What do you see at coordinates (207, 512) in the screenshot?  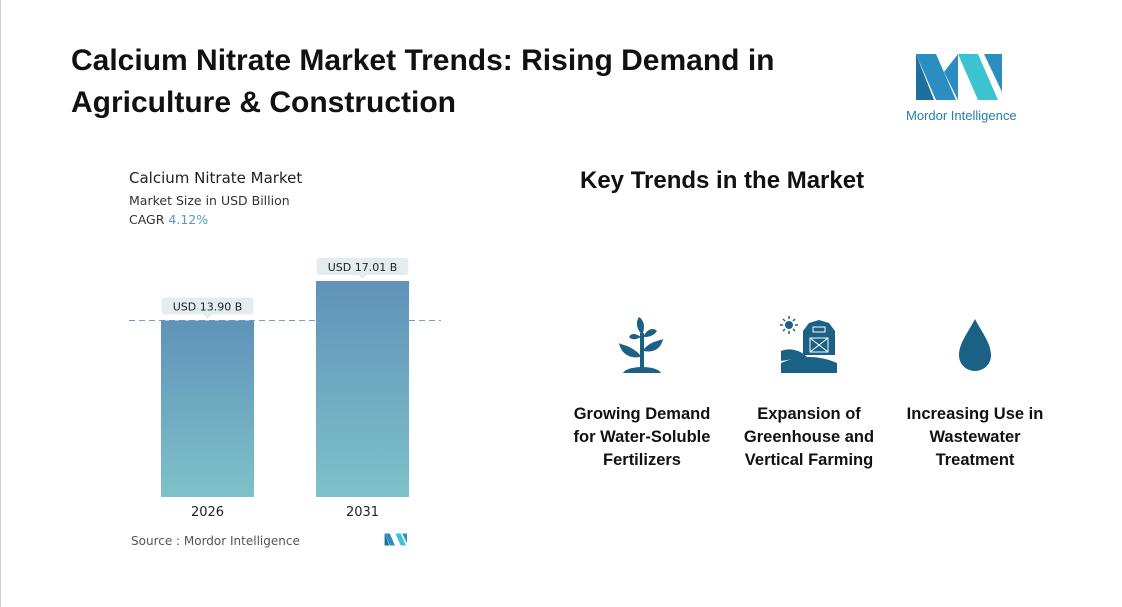 I see `x-tick-label: 2026` at bounding box center [207, 512].